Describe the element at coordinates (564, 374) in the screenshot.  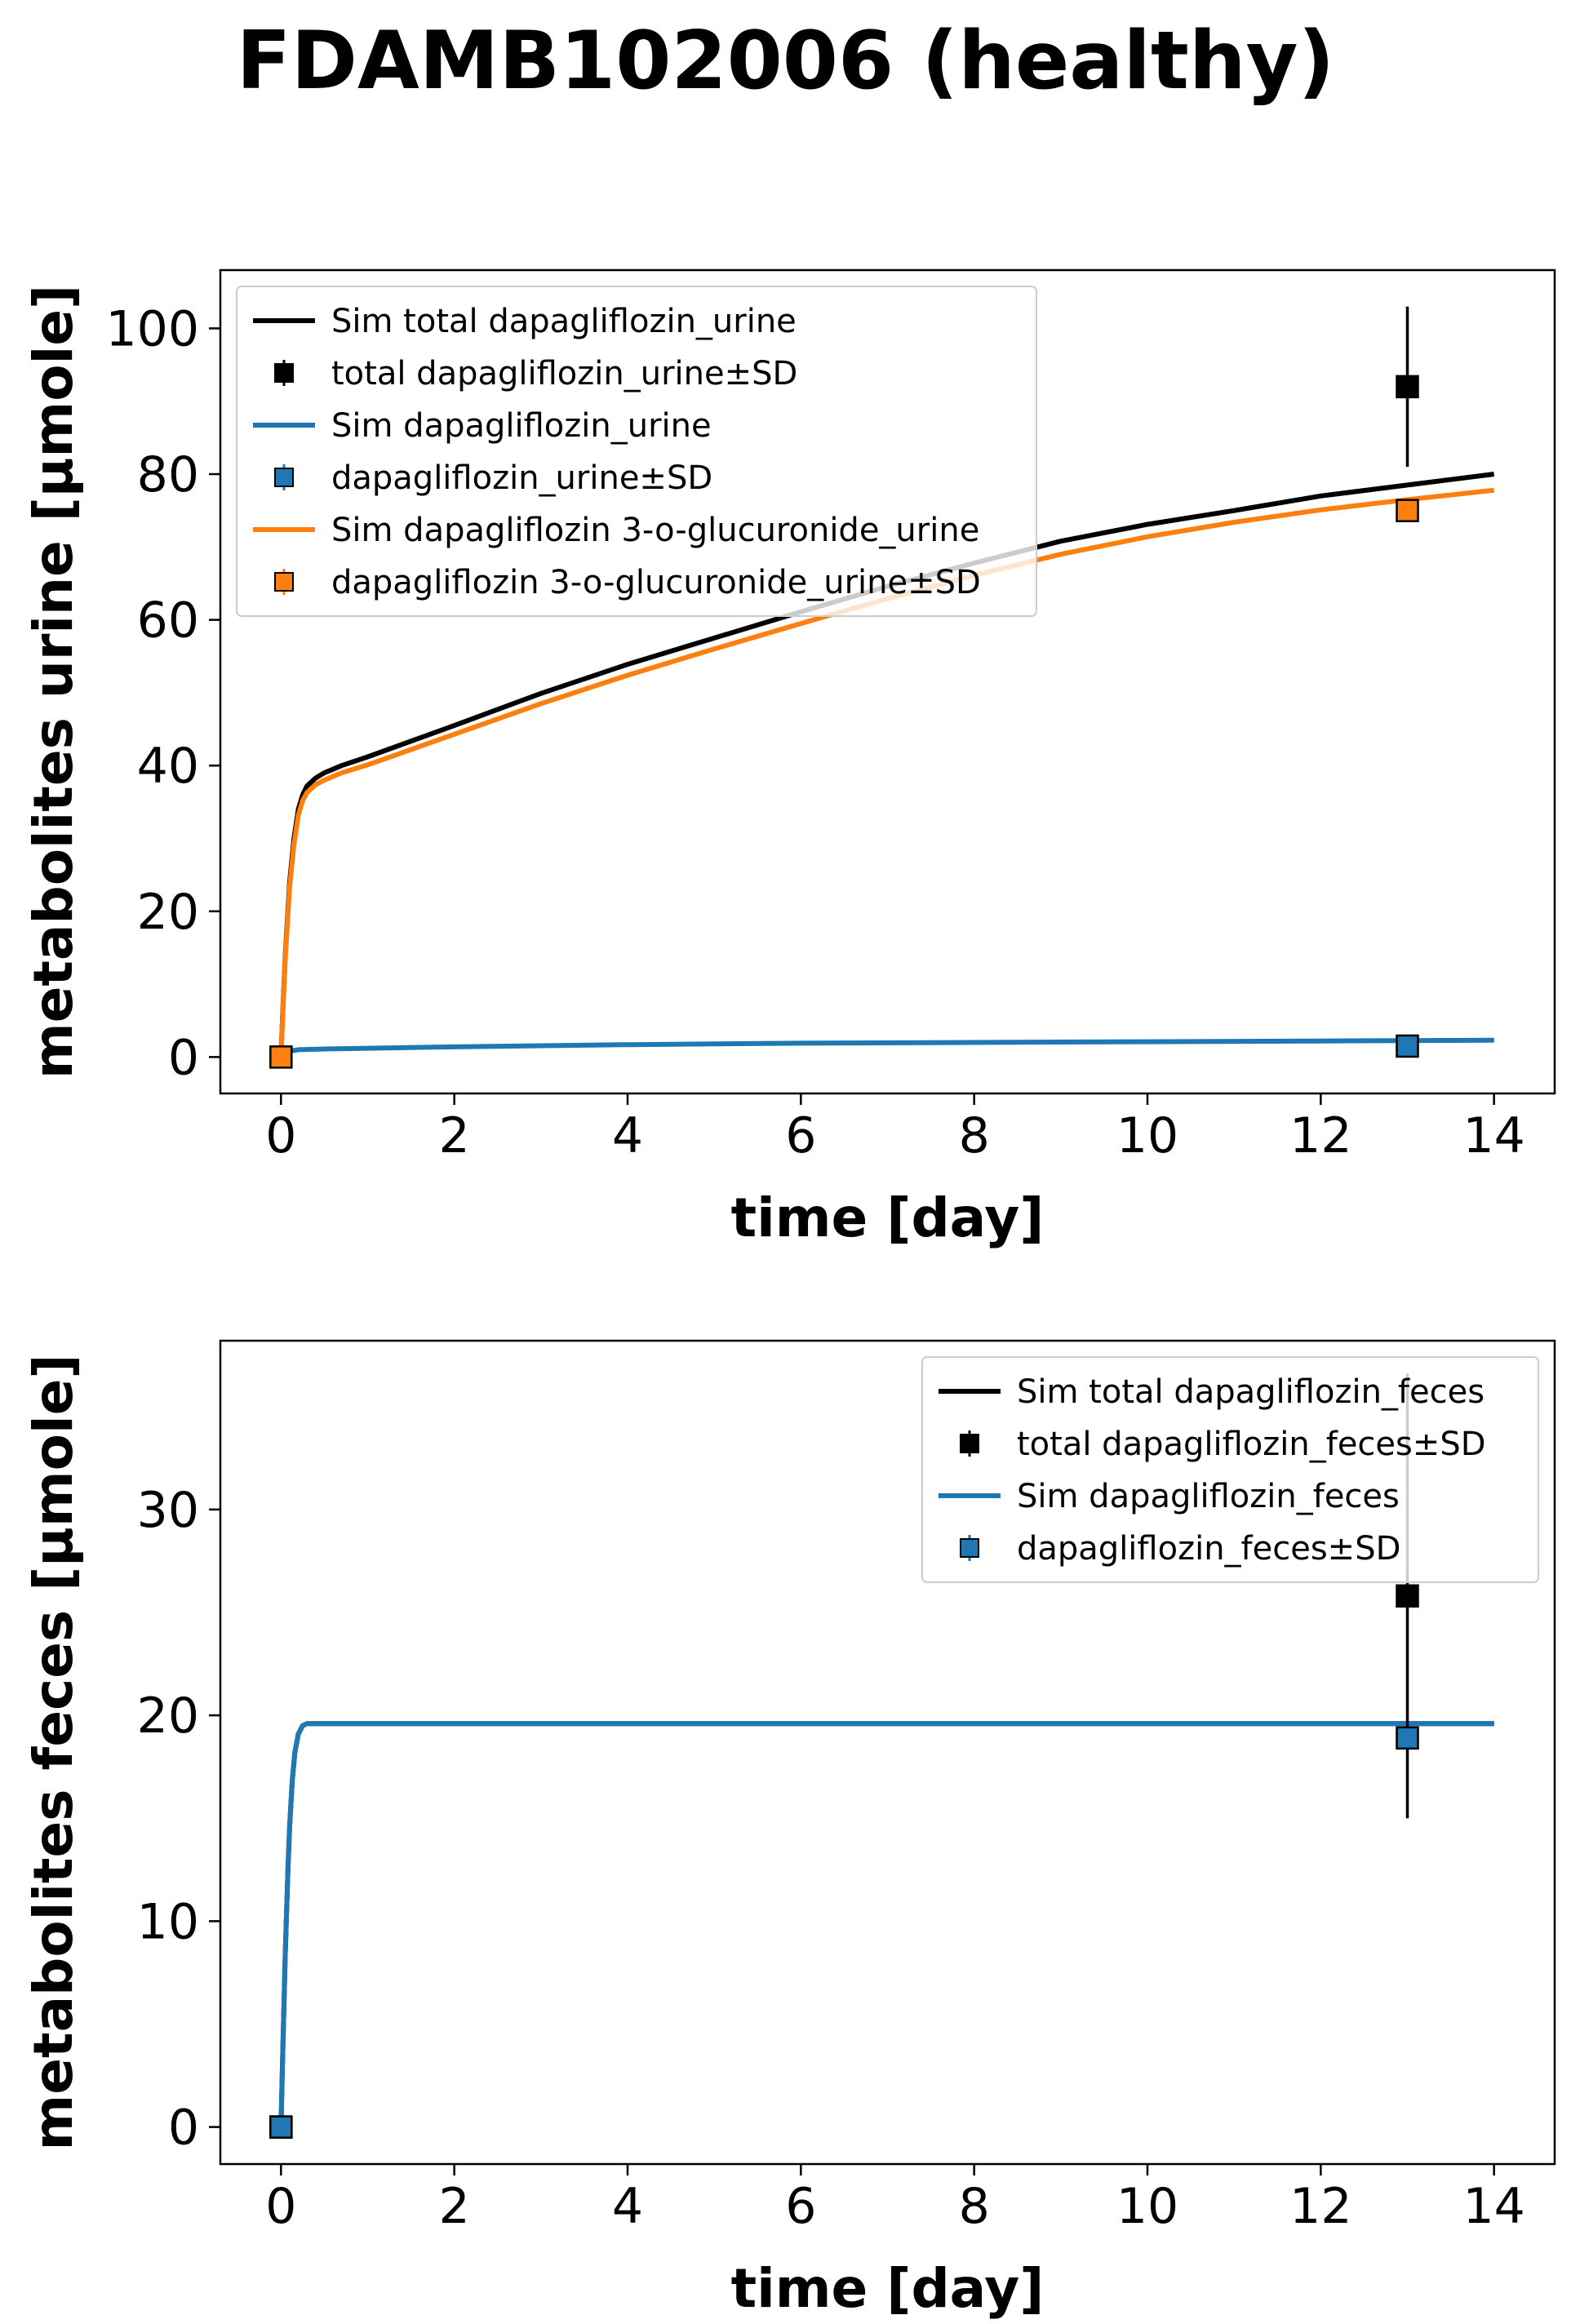
I see `legend-label: total dapagliflozin_urine±SD` at that location.